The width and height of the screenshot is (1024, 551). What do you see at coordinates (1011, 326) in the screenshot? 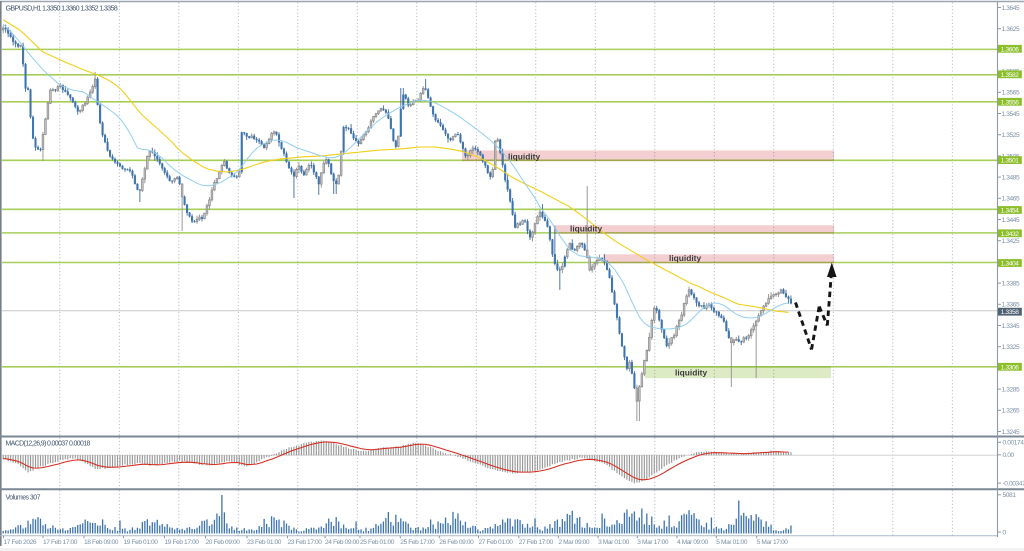
I see `svg-text: 1.3345` at bounding box center [1011, 326].